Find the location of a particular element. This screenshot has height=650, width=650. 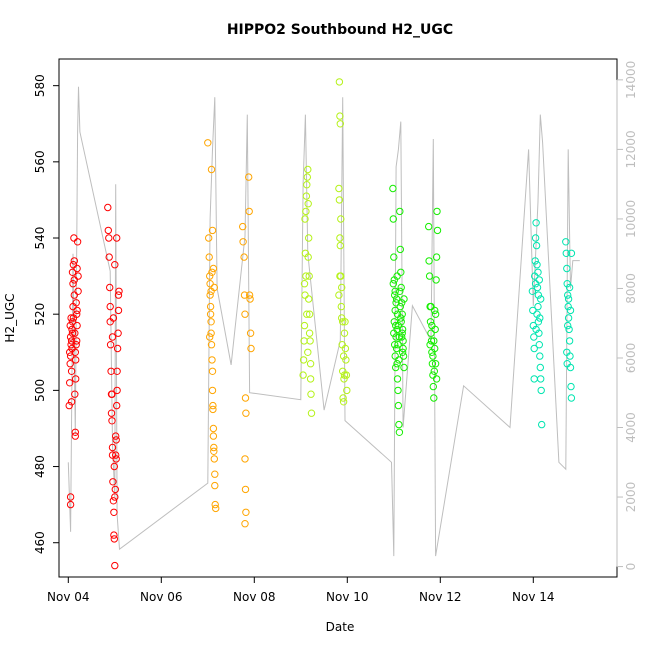

y-tick-label: 520 is located at coordinates (40, 314).